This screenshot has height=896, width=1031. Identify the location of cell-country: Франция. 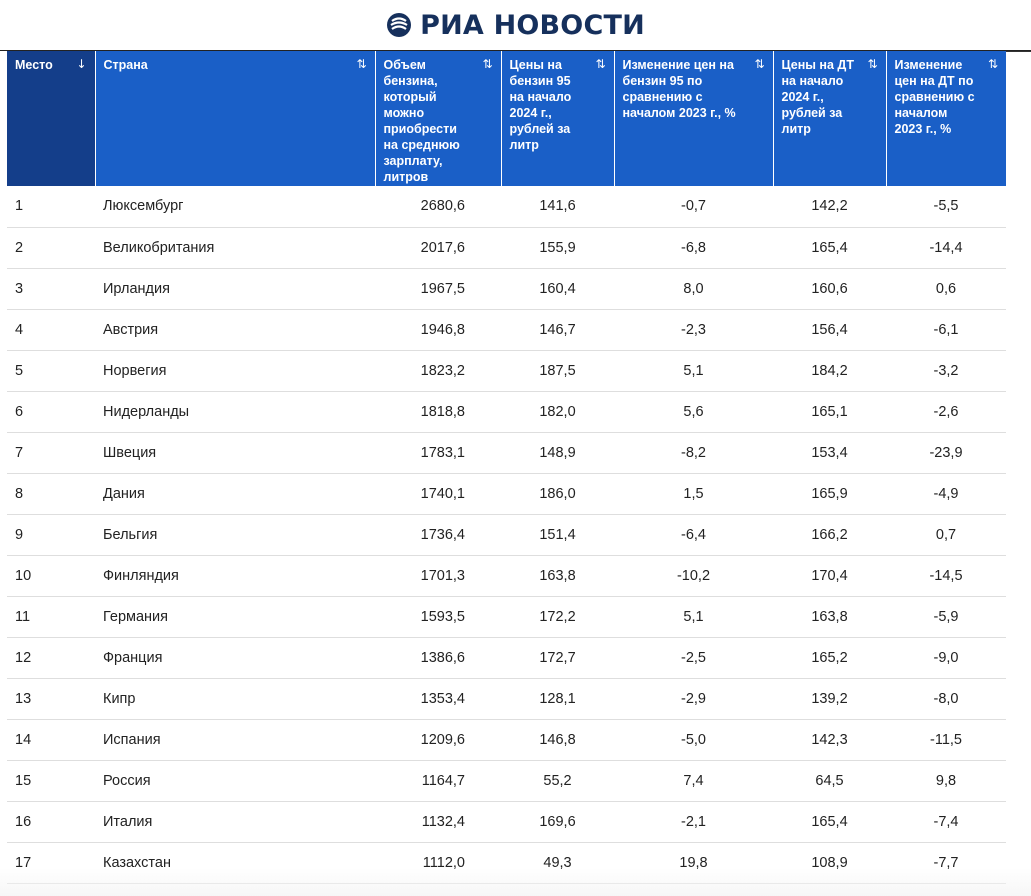
(235, 658).